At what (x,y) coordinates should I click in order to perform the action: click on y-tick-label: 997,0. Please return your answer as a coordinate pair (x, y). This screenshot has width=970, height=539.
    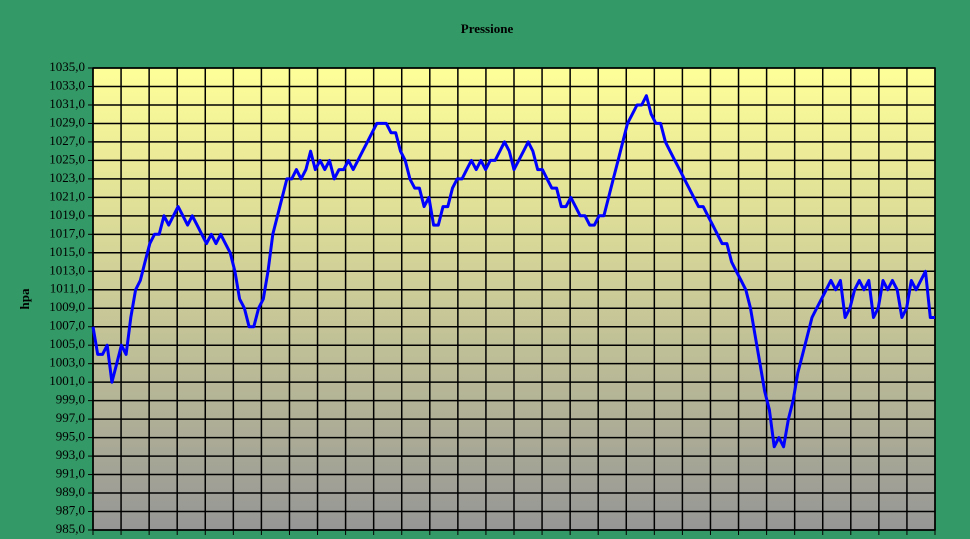
    Looking at the image, I should click on (70, 417).